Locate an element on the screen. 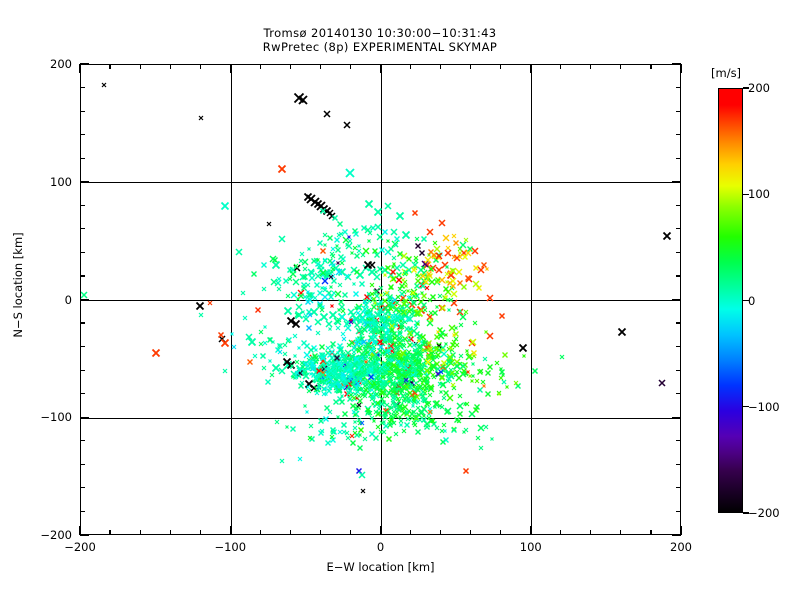 This screenshot has height=600, width=800. y-minor-tick-right is located at coordinates (678, 87).